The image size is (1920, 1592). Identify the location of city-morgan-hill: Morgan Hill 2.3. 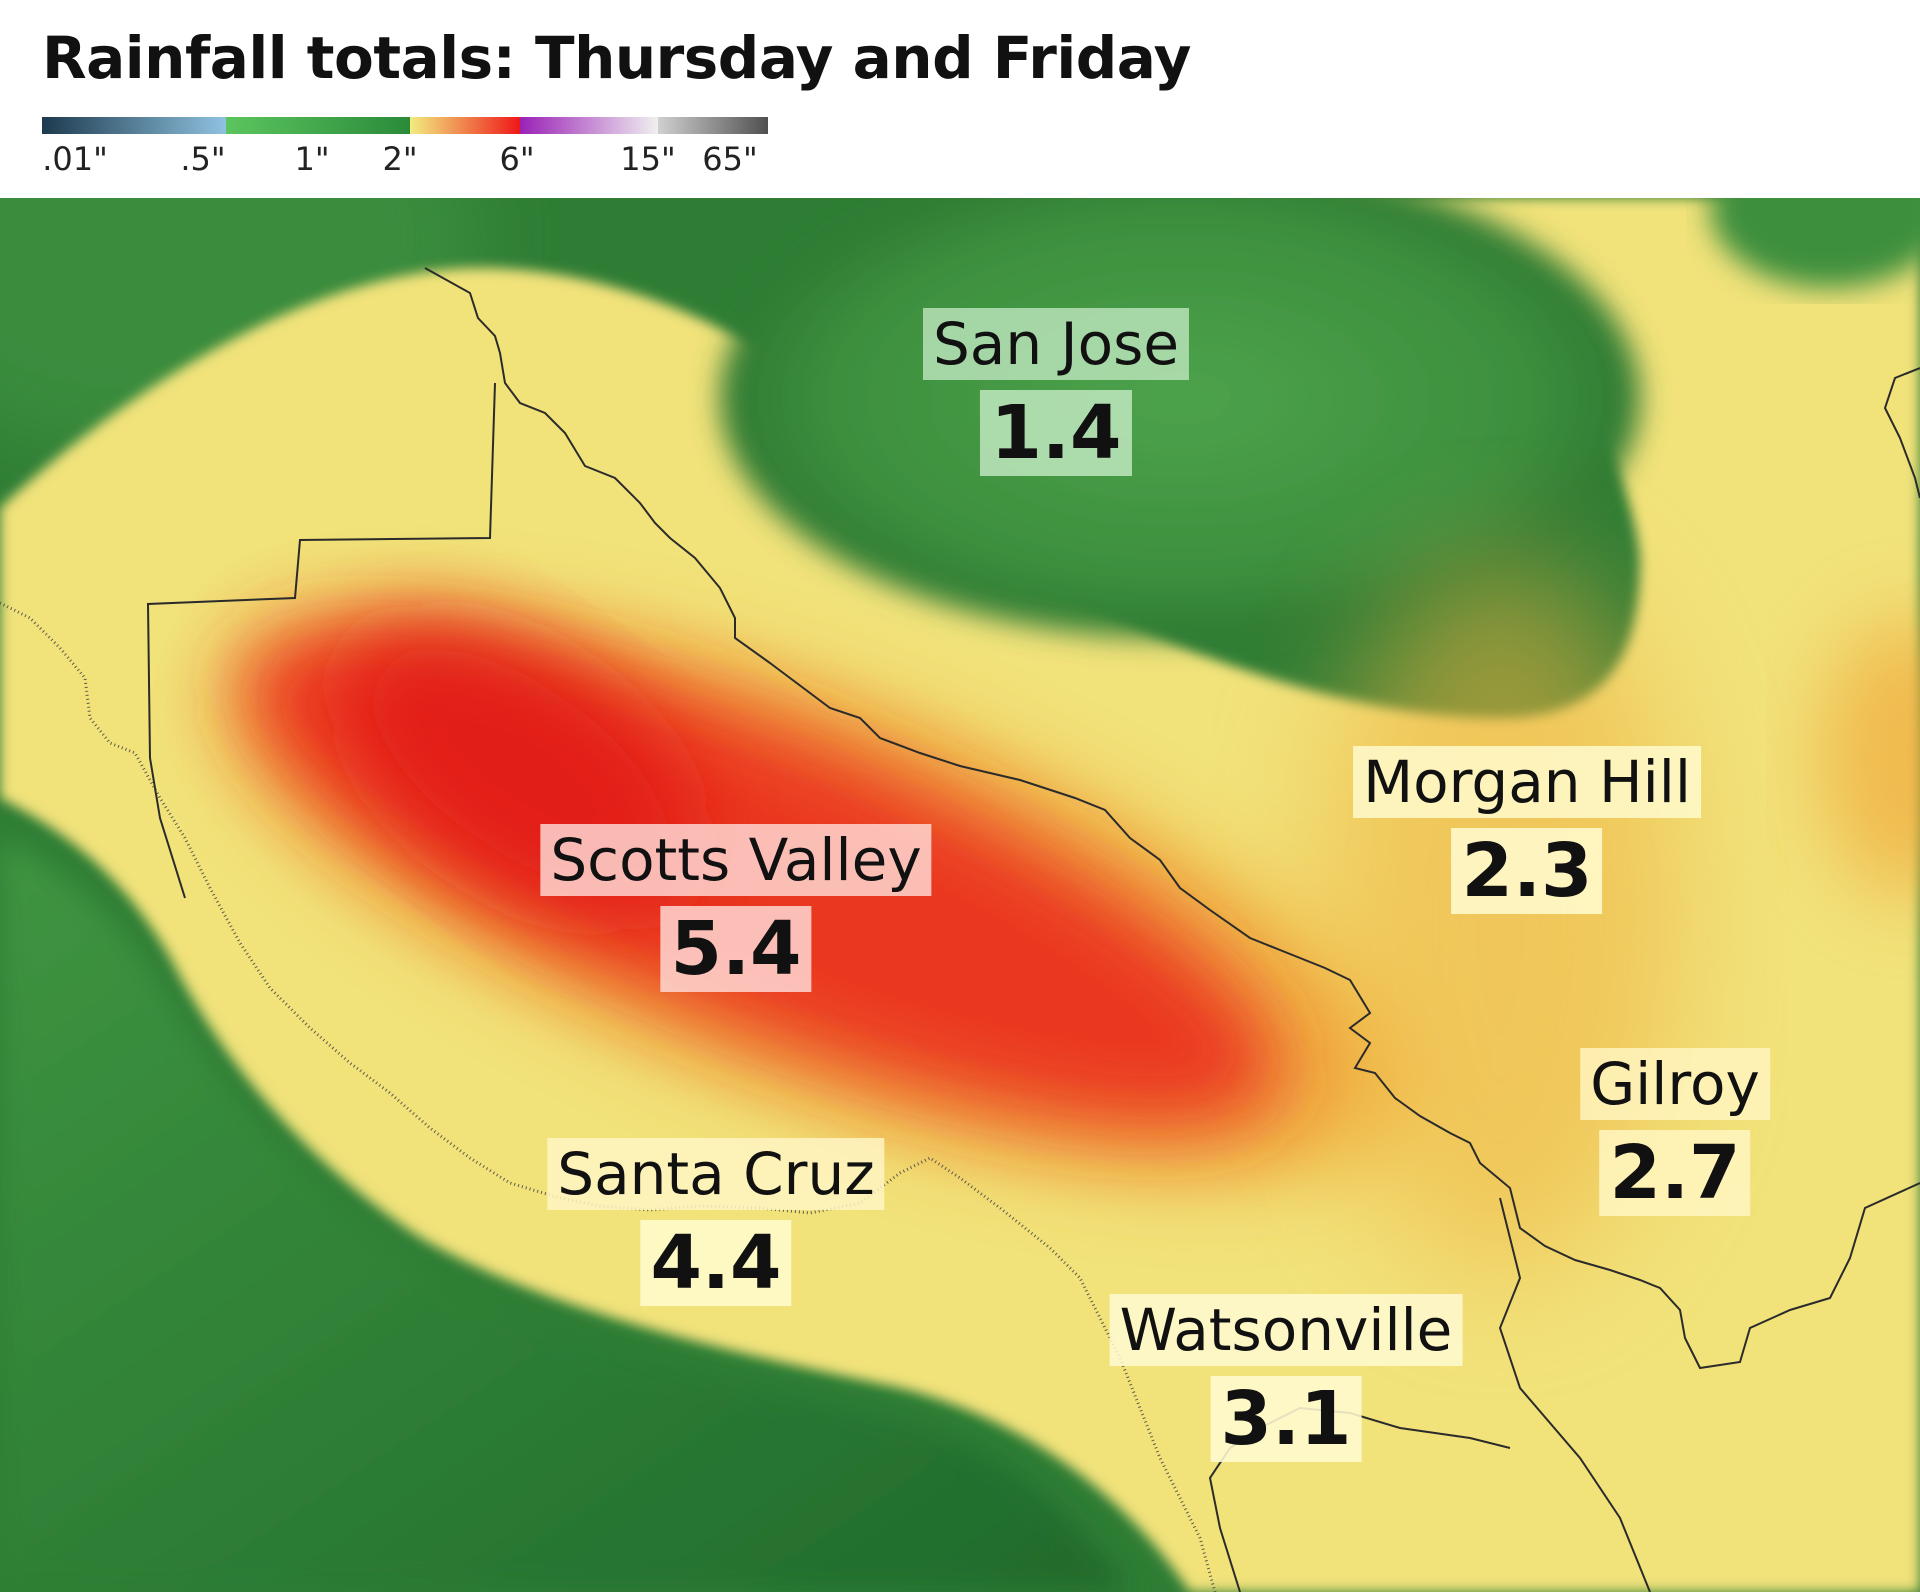
(1527, 830).